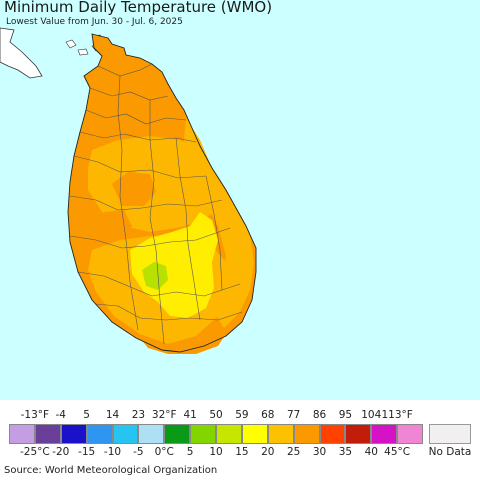 The image size is (480, 480). Describe the element at coordinates (319, 415) in the screenshot. I see `fahrenheit-tick-label: 86` at that location.